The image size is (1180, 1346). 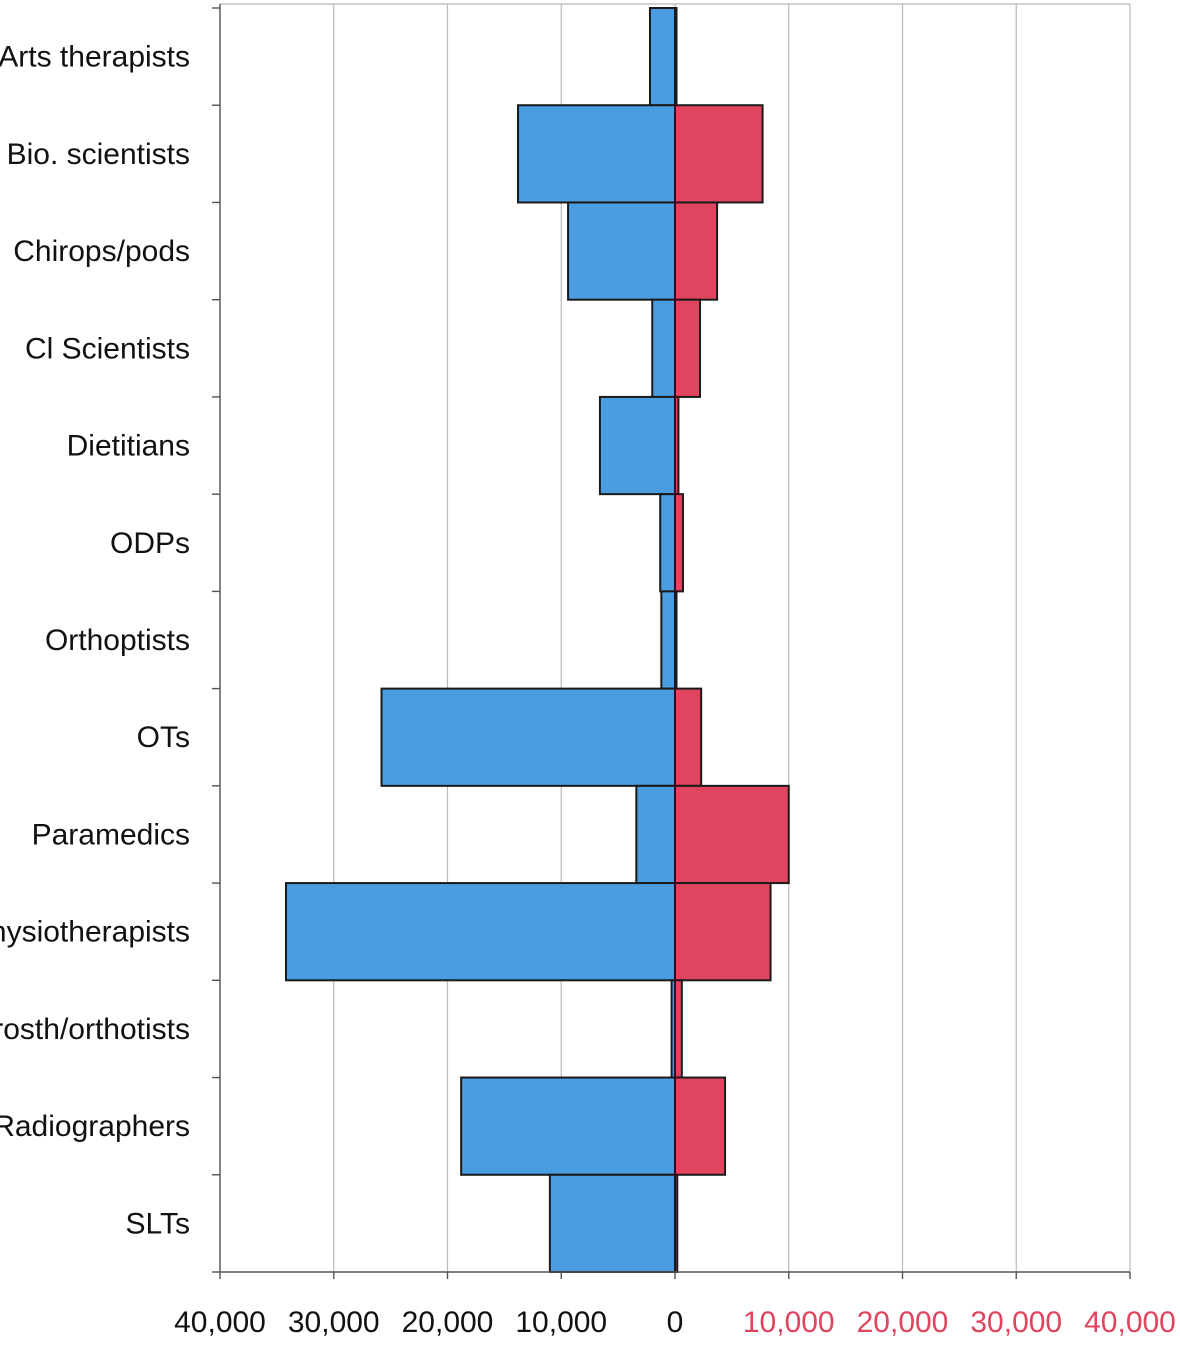 What do you see at coordinates (656, 834) in the screenshot?
I see `bar-paramedics-left` at bounding box center [656, 834].